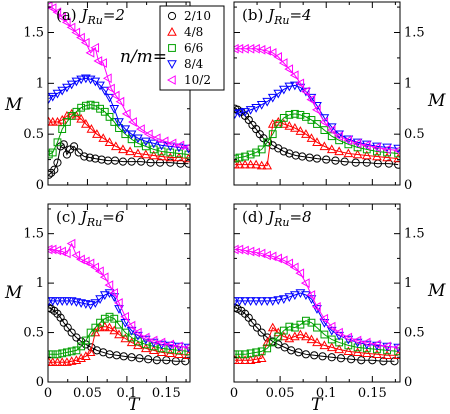 This screenshot has height=414, width=450. I want to click on panel-title-subscript: Ru, so click(281, 222).